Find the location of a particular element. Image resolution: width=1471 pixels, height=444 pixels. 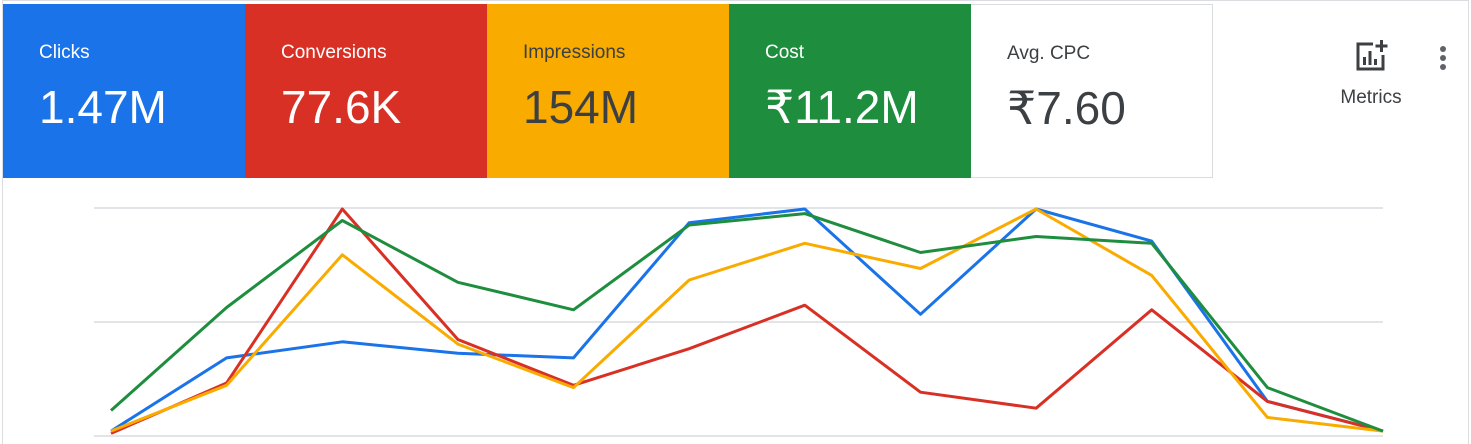

metric-value: 77.6K is located at coordinates (341, 107).